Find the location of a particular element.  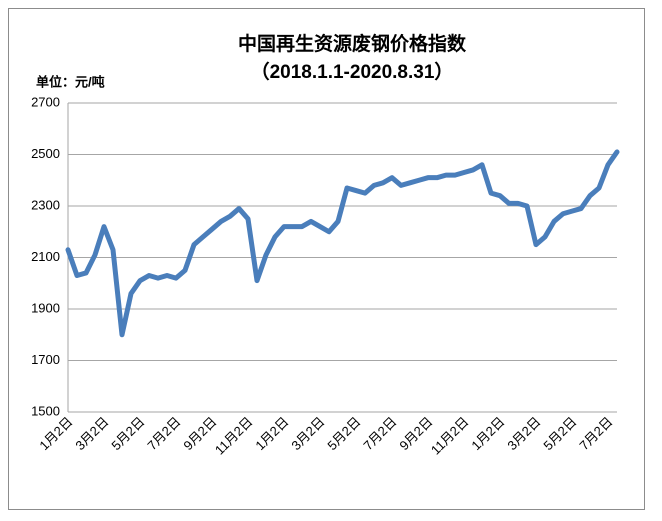

y-tick-label: 2500 is located at coordinates (45, 153).